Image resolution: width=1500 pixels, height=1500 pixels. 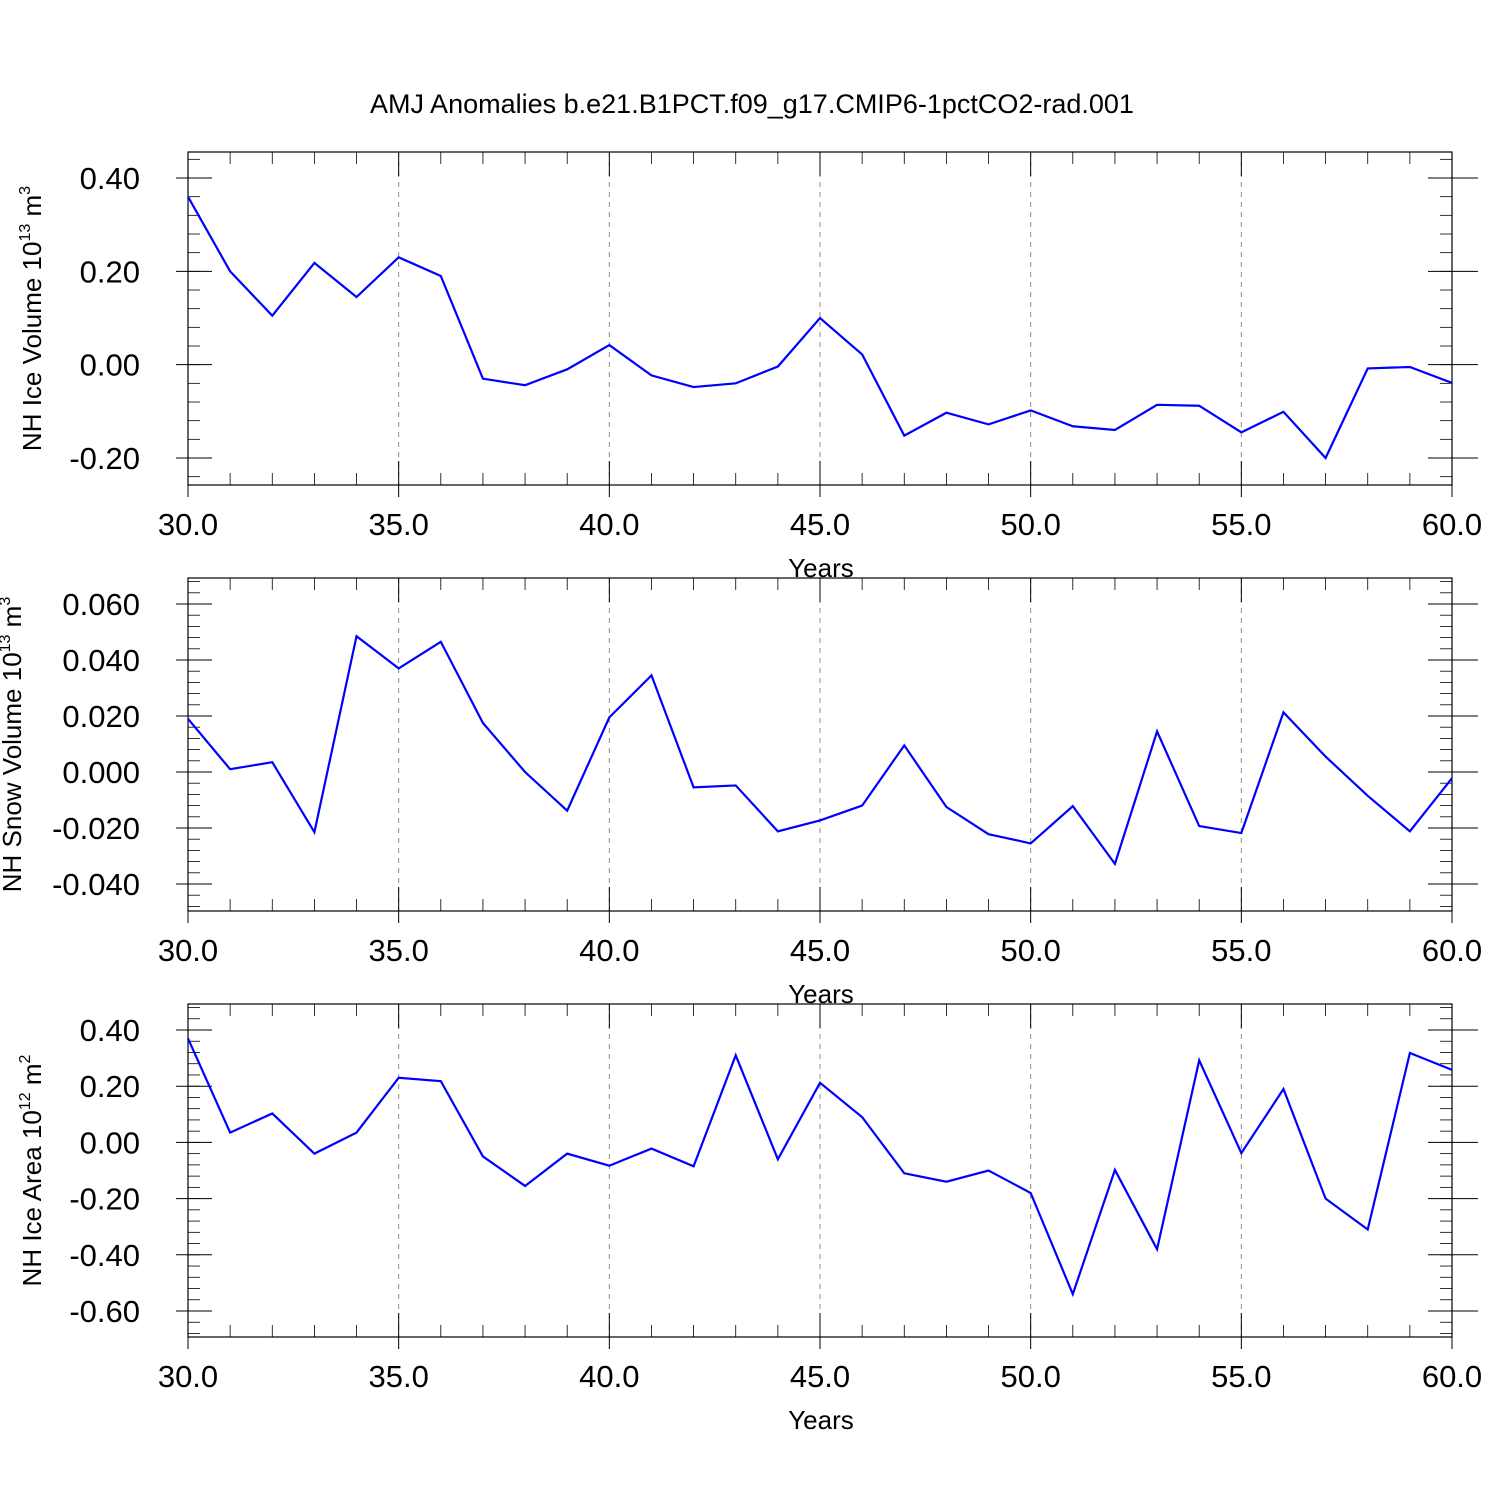 What do you see at coordinates (96, 884) in the screenshot?
I see `snow-volume-y-tick-label: -0.040` at bounding box center [96, 884].